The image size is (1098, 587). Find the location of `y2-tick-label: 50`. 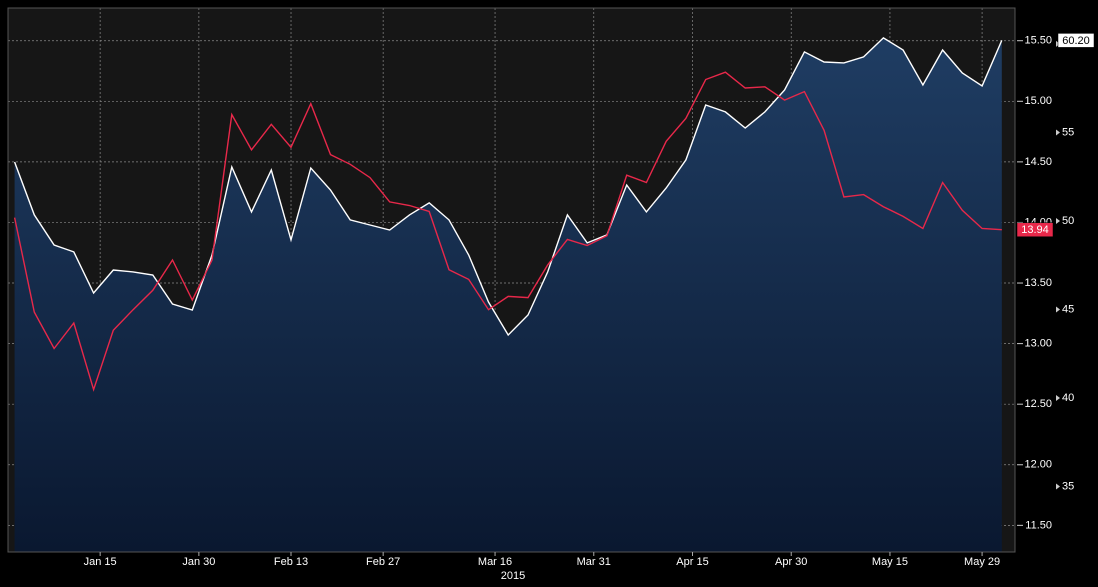

y2-tick-label: 50 is located at coordinates (1068, 221).